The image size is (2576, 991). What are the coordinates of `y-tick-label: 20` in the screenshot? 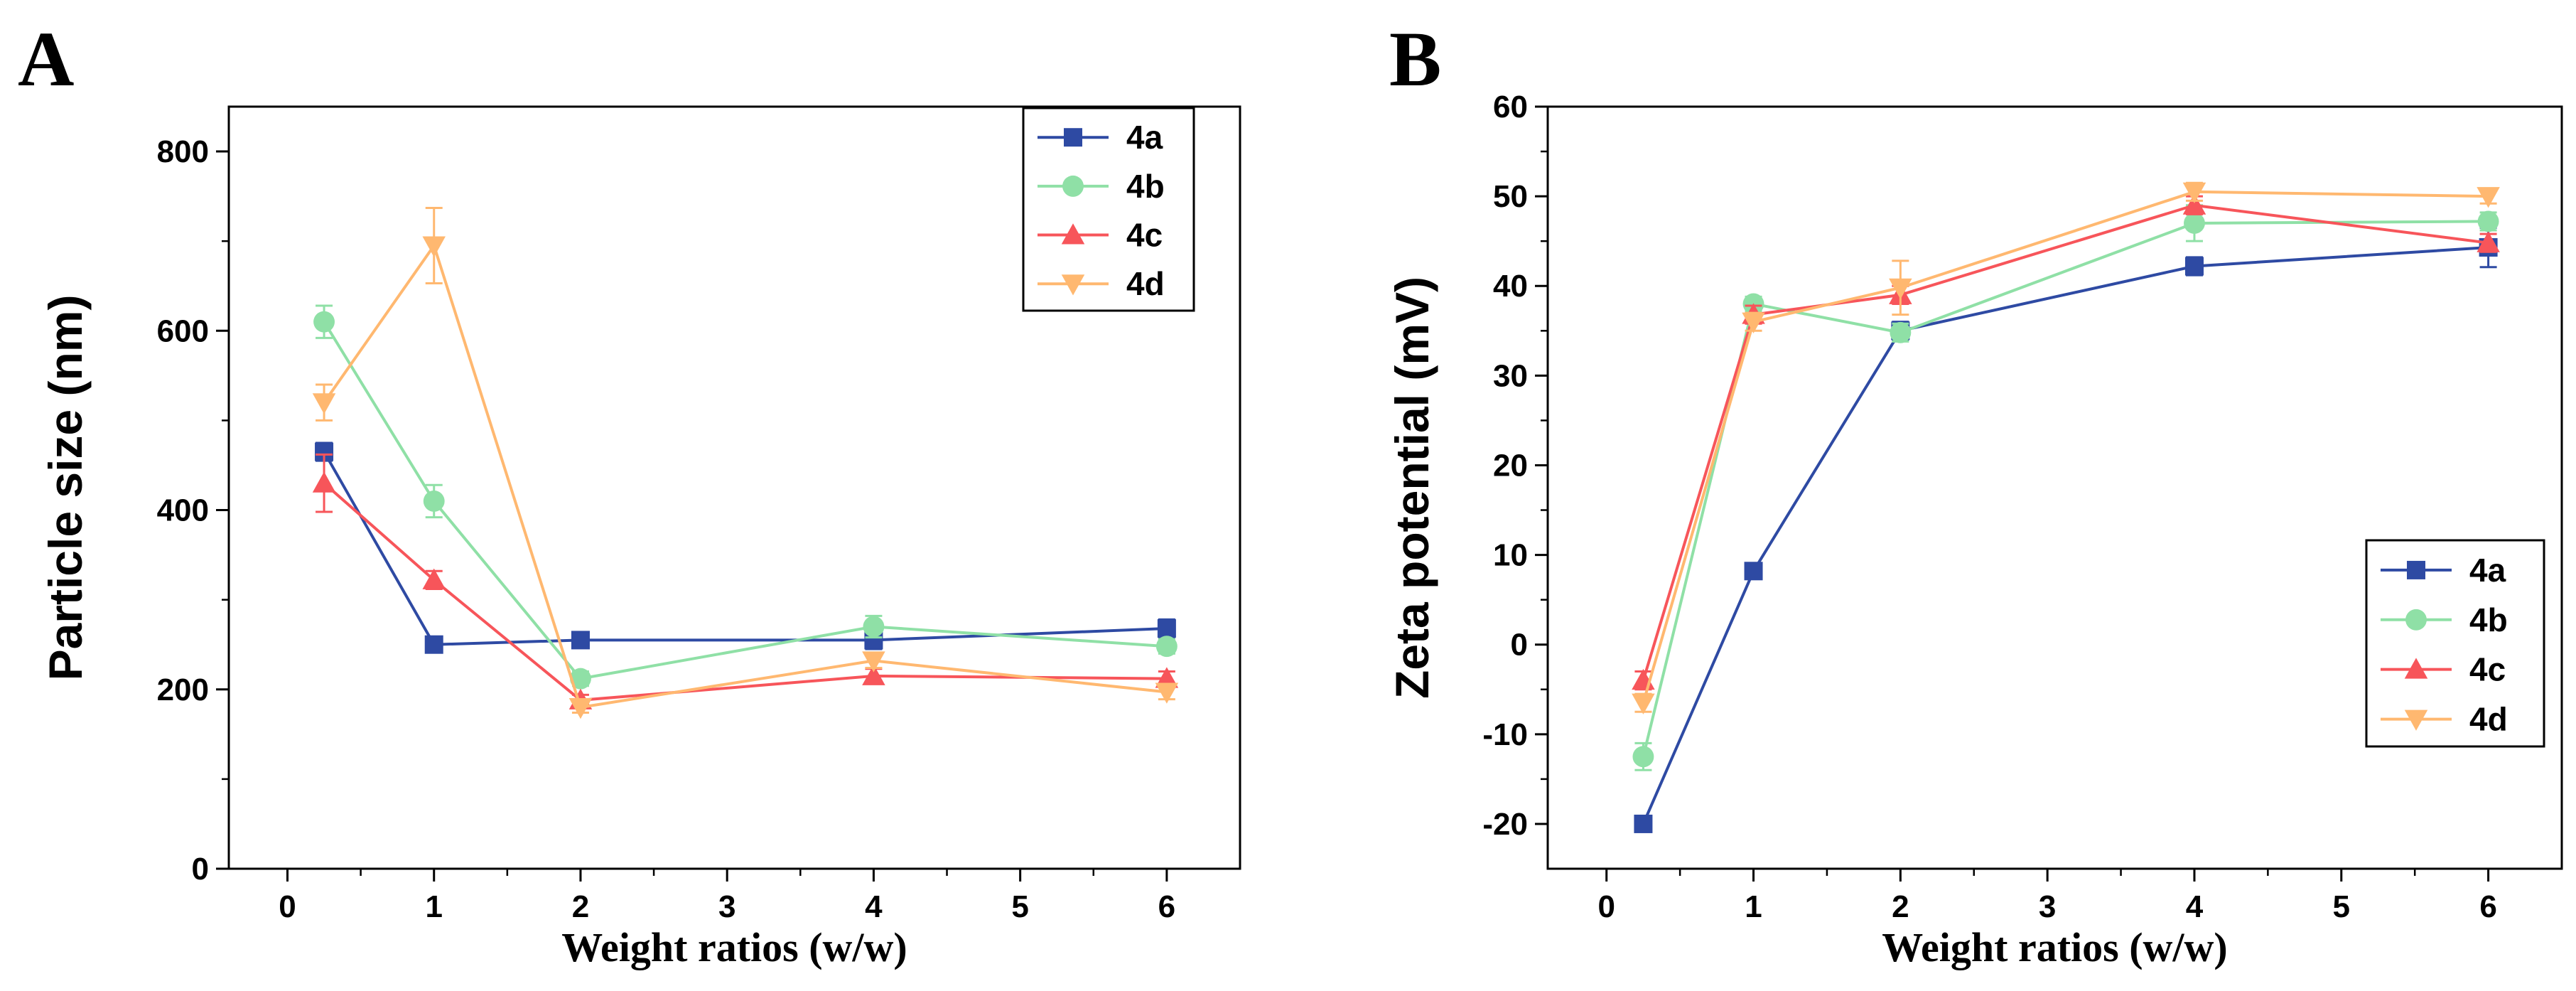 It's located at (1510, 465).